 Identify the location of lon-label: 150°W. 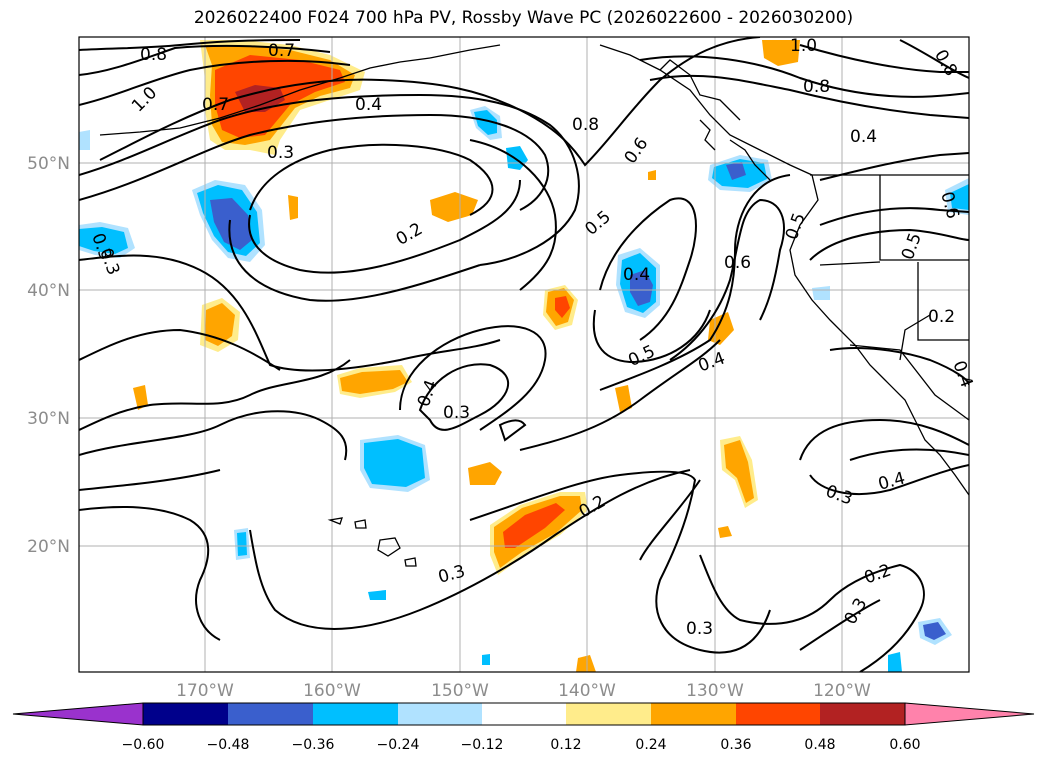
(460, 691).